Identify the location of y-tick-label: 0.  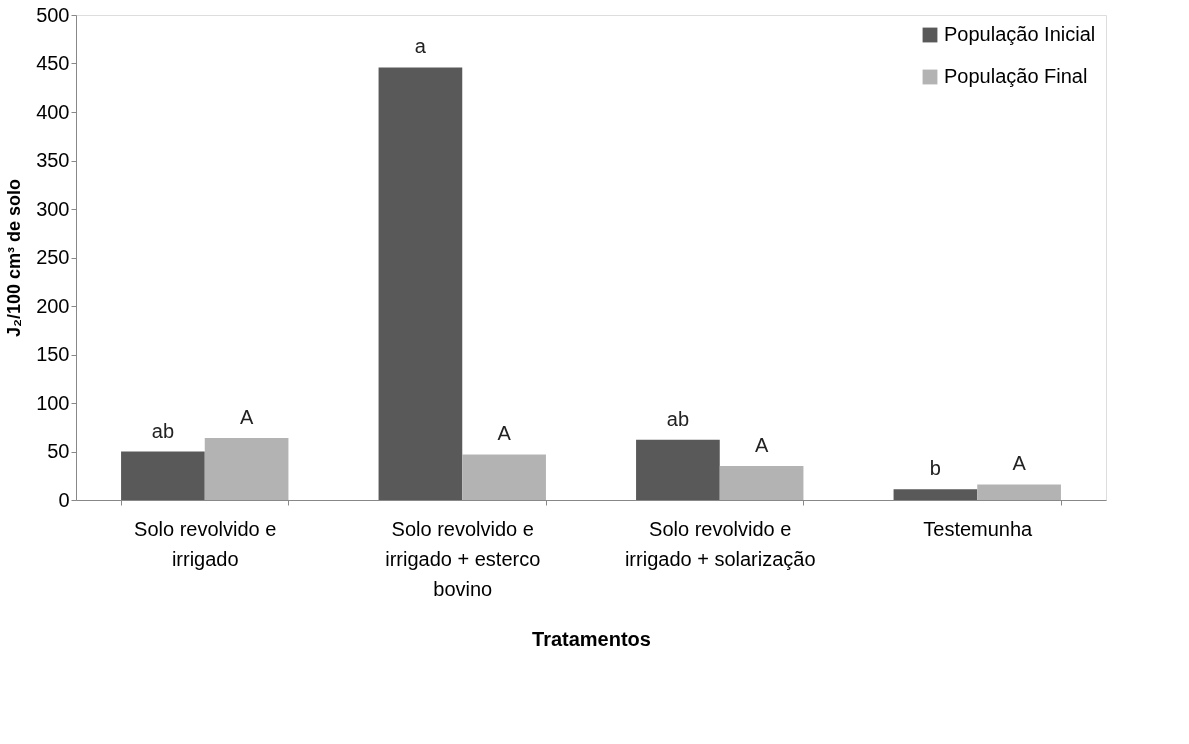
(64, 499).